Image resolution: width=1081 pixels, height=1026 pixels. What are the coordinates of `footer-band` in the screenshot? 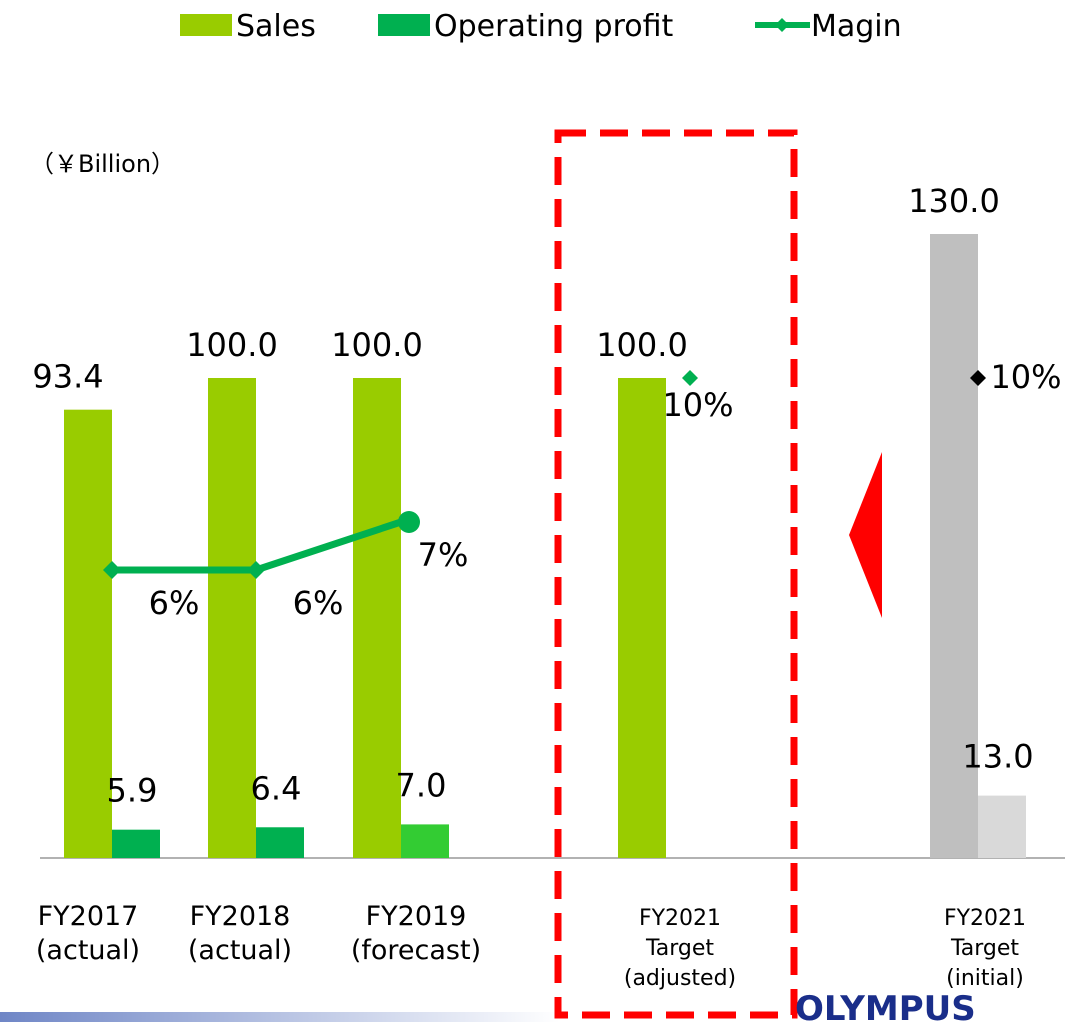 It's located at (280, 1017).